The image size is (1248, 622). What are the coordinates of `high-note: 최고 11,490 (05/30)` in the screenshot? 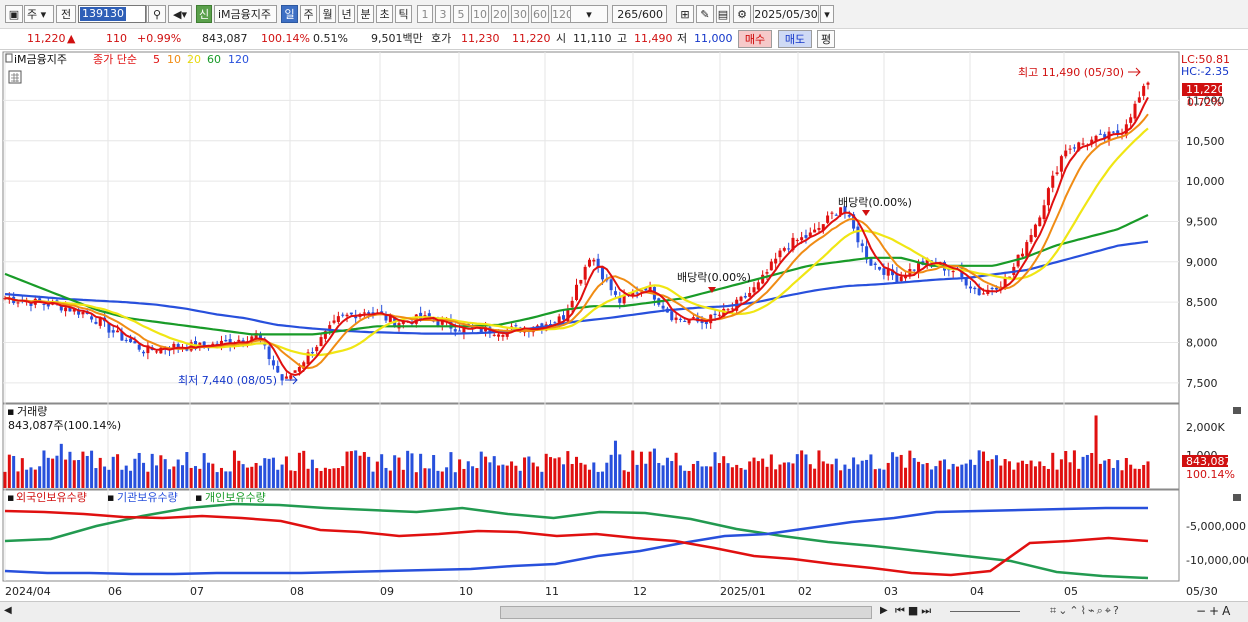 It's located at (1071, 72).